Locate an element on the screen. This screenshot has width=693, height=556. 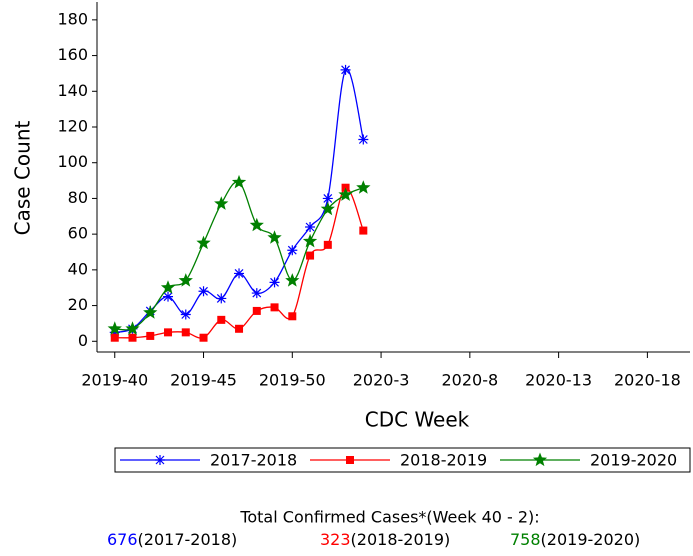
legend-label: 2019-2020 is located at coordinates (633, 460).